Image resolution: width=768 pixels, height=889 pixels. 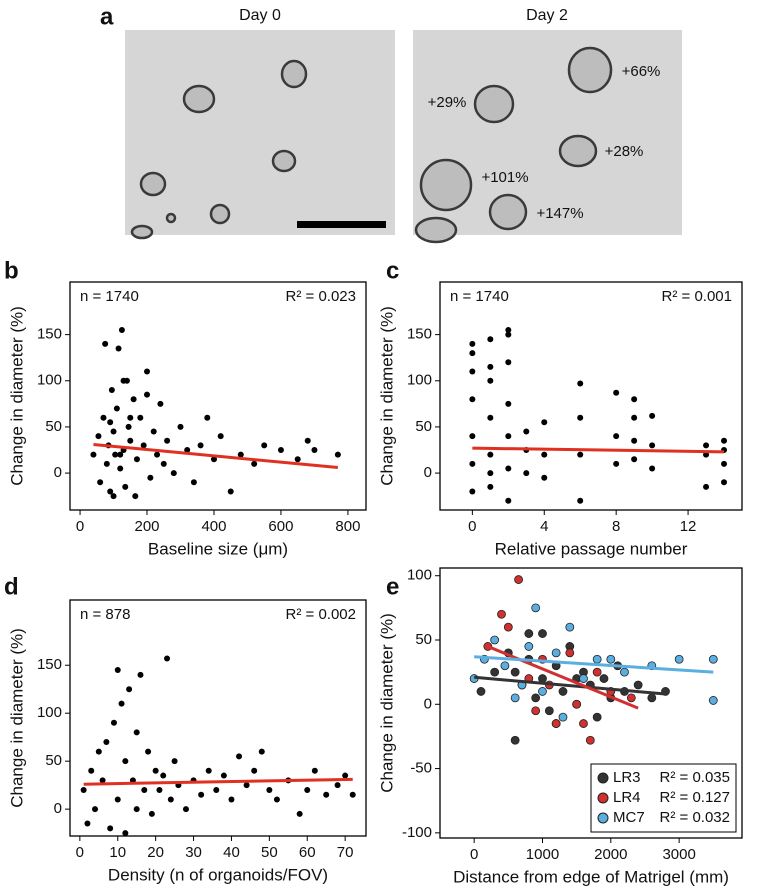 I want to click on legend-name: MC7, so click(x=629, y=817).